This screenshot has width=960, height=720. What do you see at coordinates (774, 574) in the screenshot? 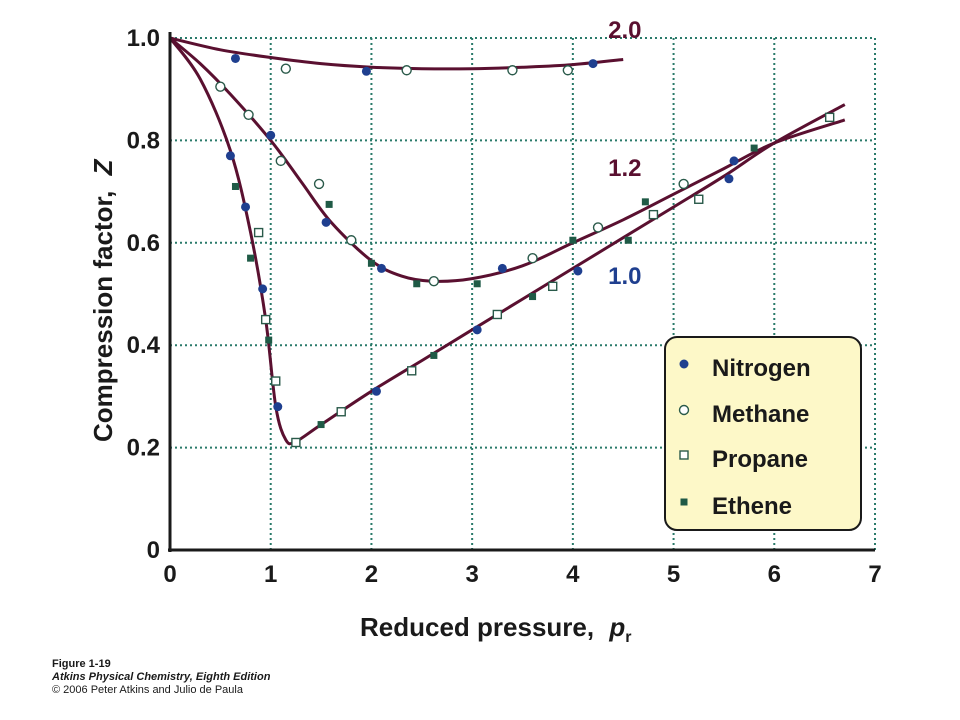
I see `x-tick-label: 6` at bounding box center [774, 574].